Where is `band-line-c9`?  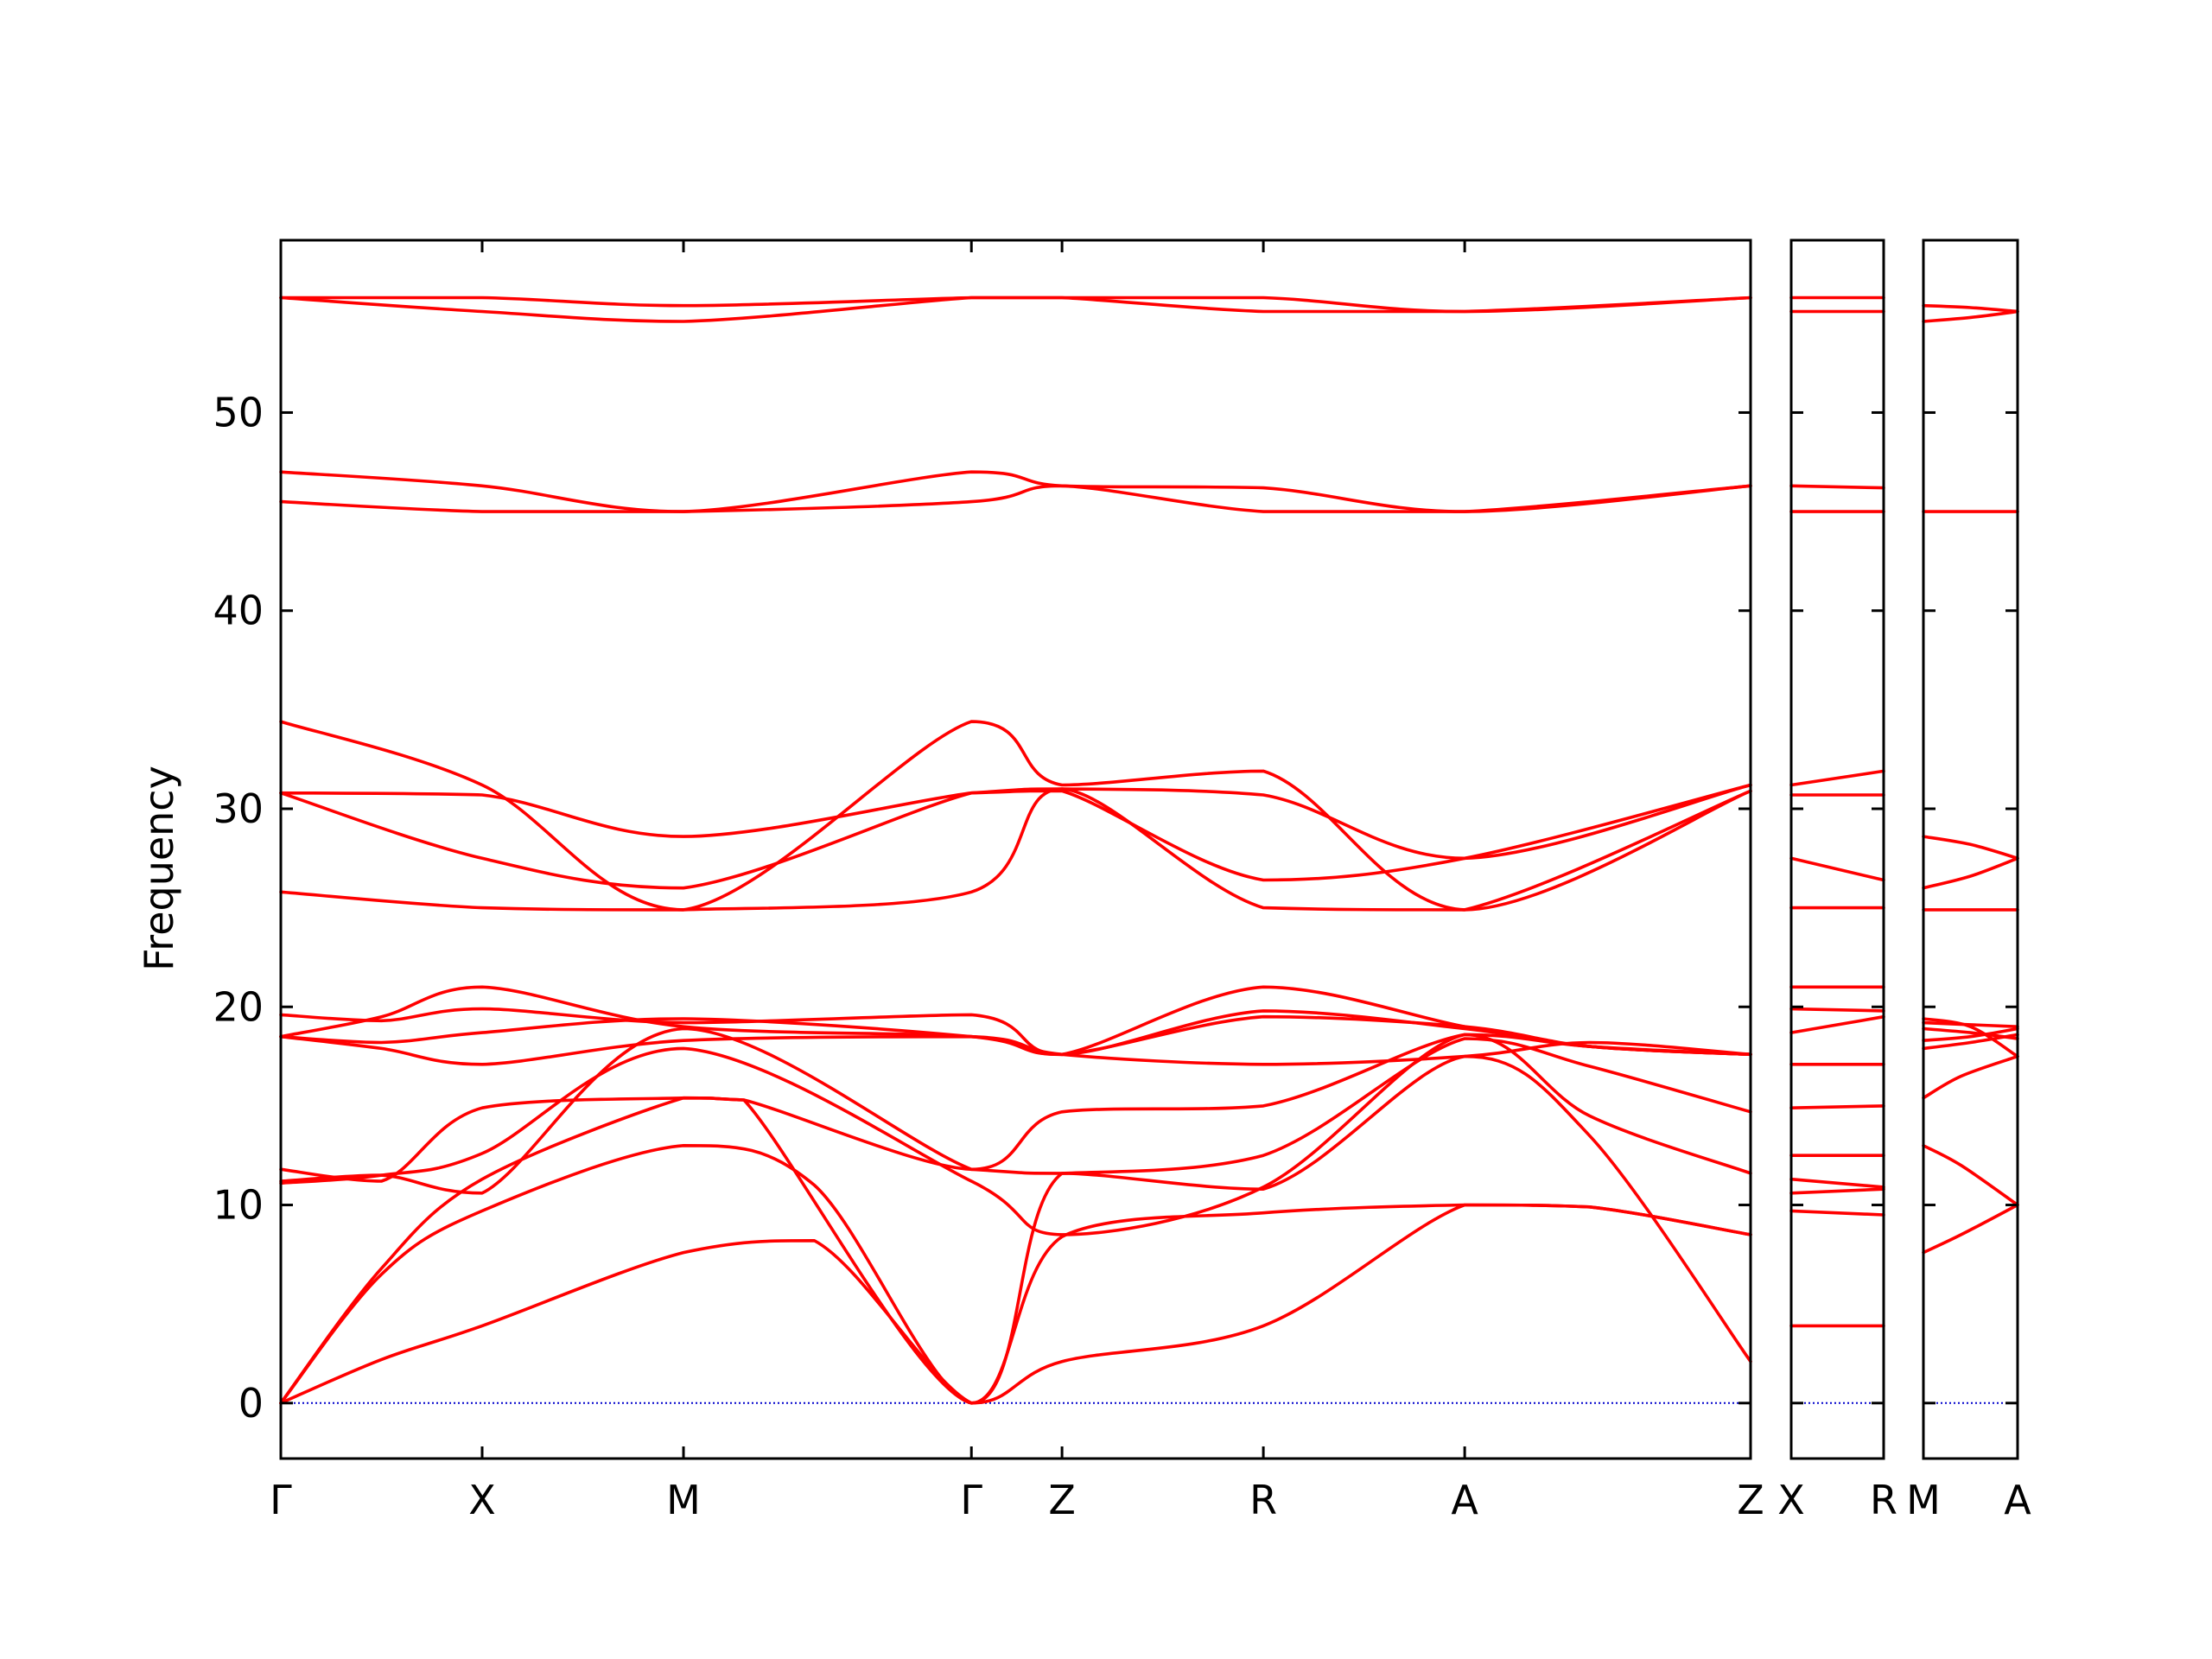
band-line-c9 is located at coordinates (1837, 1010).